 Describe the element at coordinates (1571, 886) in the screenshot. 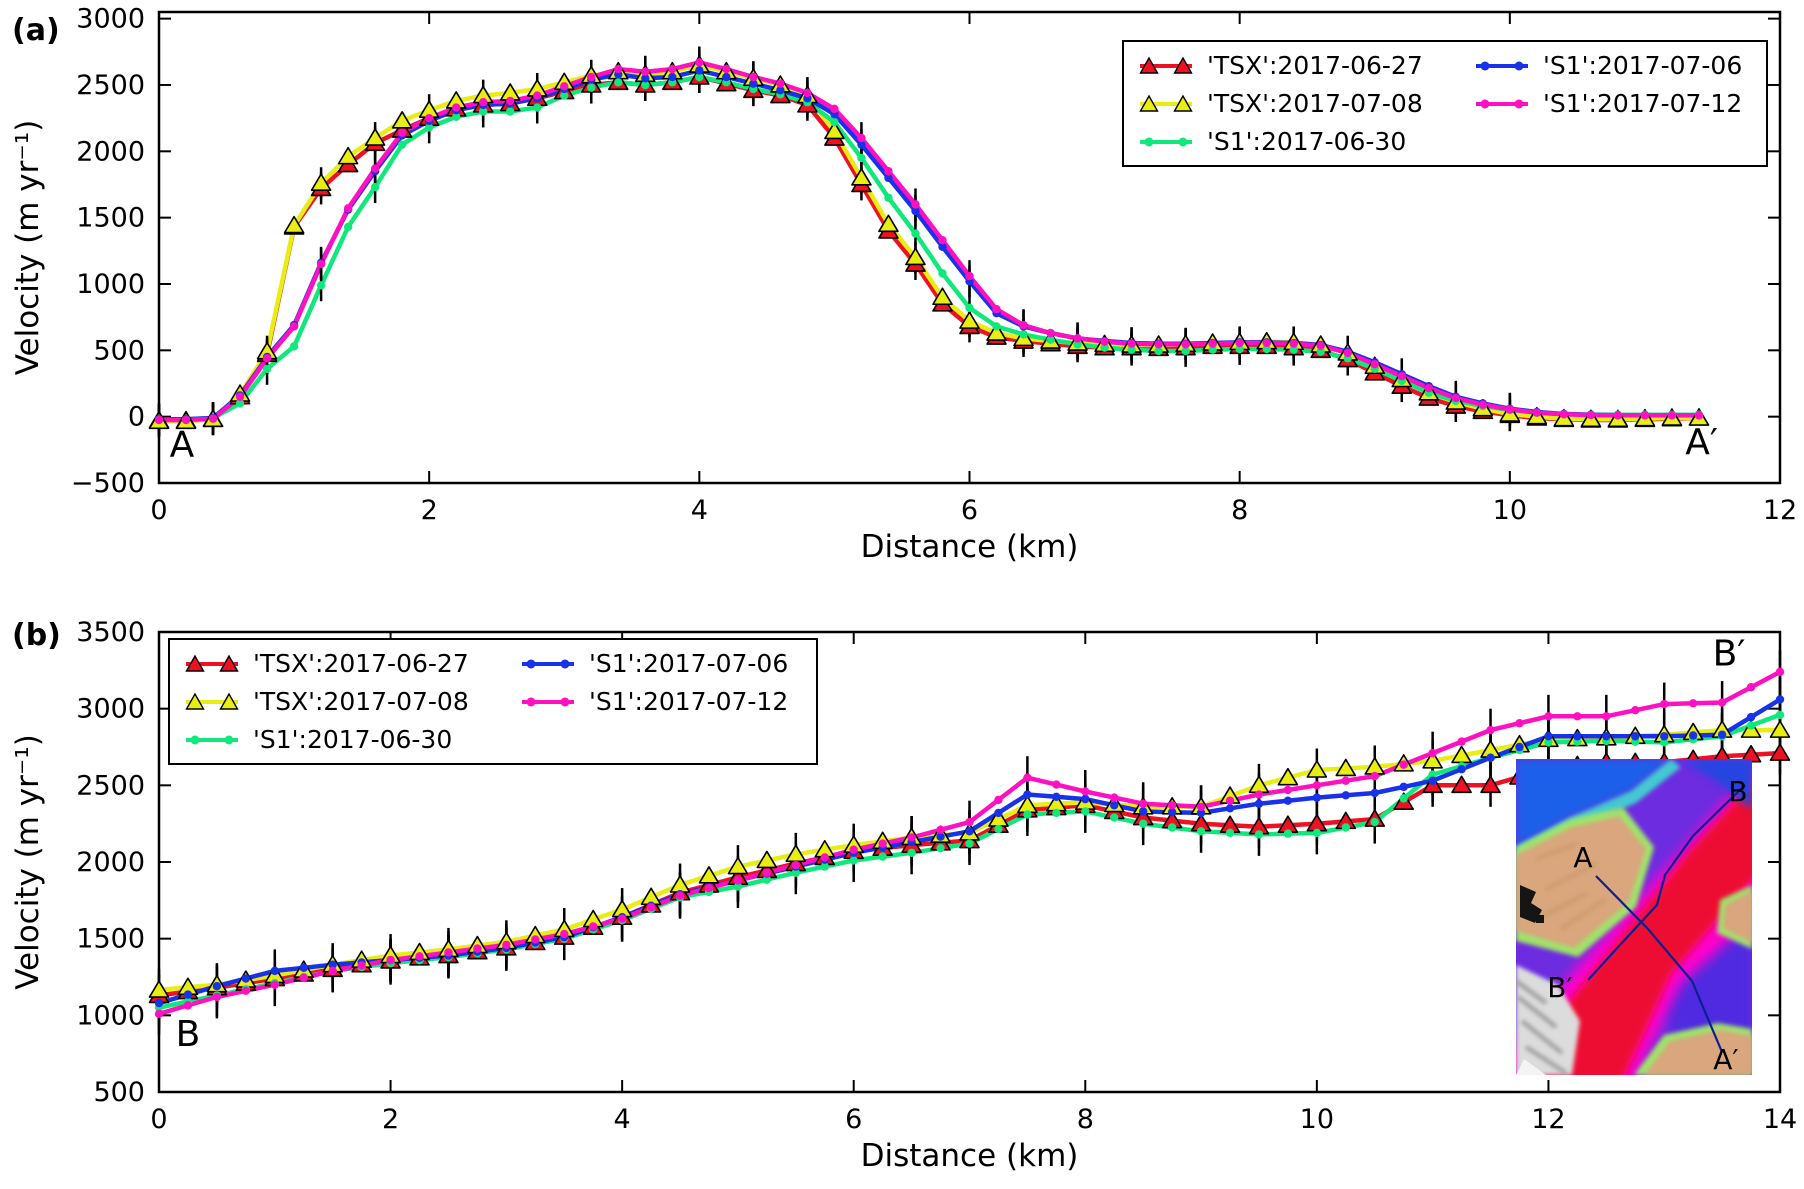

I see `inset-land-texture` at that location.